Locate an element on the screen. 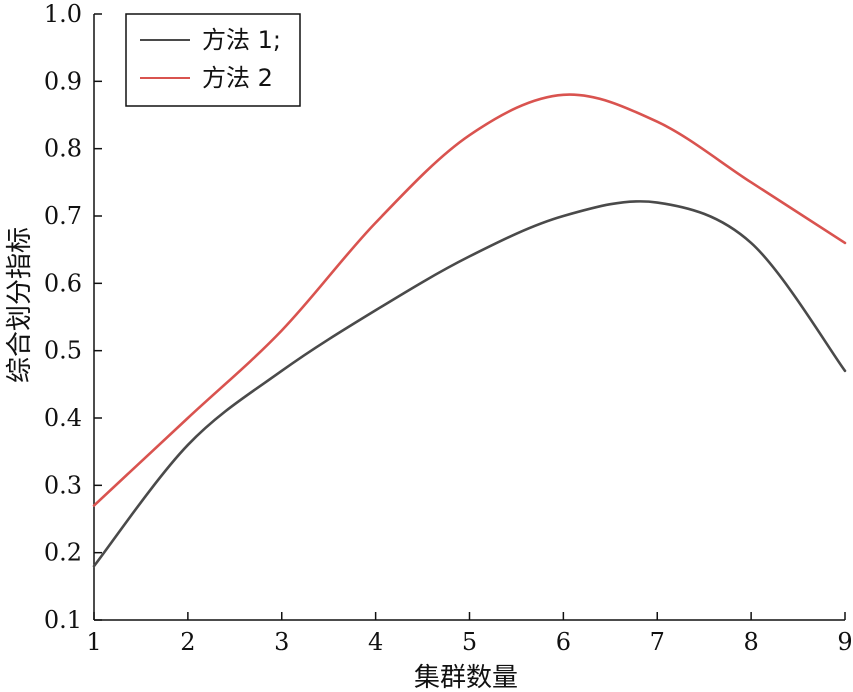 Image resolution: width=853 pixels, height=692 pixels. y-ticks: 0.1 0.2 0.3 0.4 0.5 0.6 0.7 0.8 0.9 1.0 is located at coordinates (73, 317).